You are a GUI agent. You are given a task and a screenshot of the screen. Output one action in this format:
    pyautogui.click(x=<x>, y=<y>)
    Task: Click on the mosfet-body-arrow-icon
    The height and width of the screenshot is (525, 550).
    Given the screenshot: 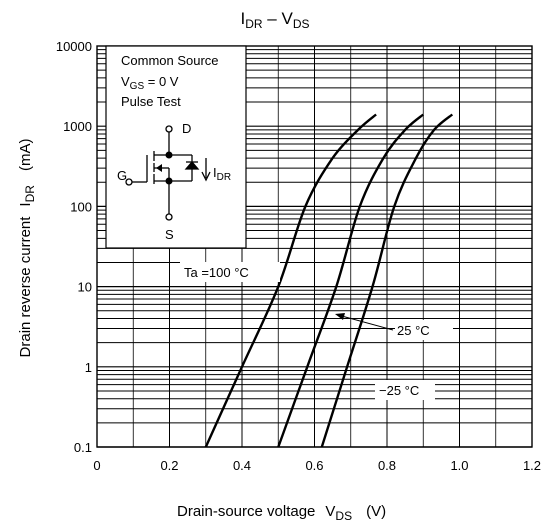 What is the action you would take?
    pyautogui.click(x=159, y=168)
    